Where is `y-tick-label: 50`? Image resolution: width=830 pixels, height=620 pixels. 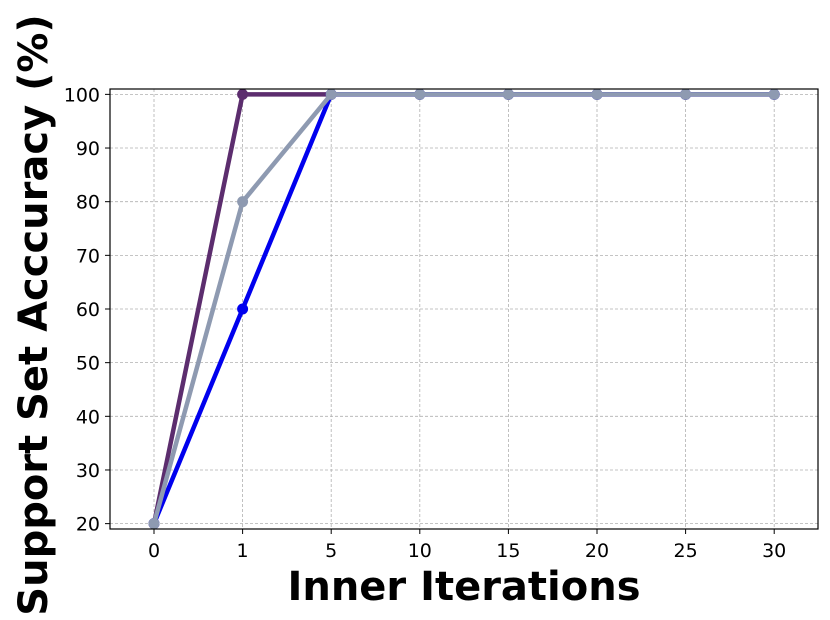
y-tick-label: 50 is located at coordinates (88, 364).